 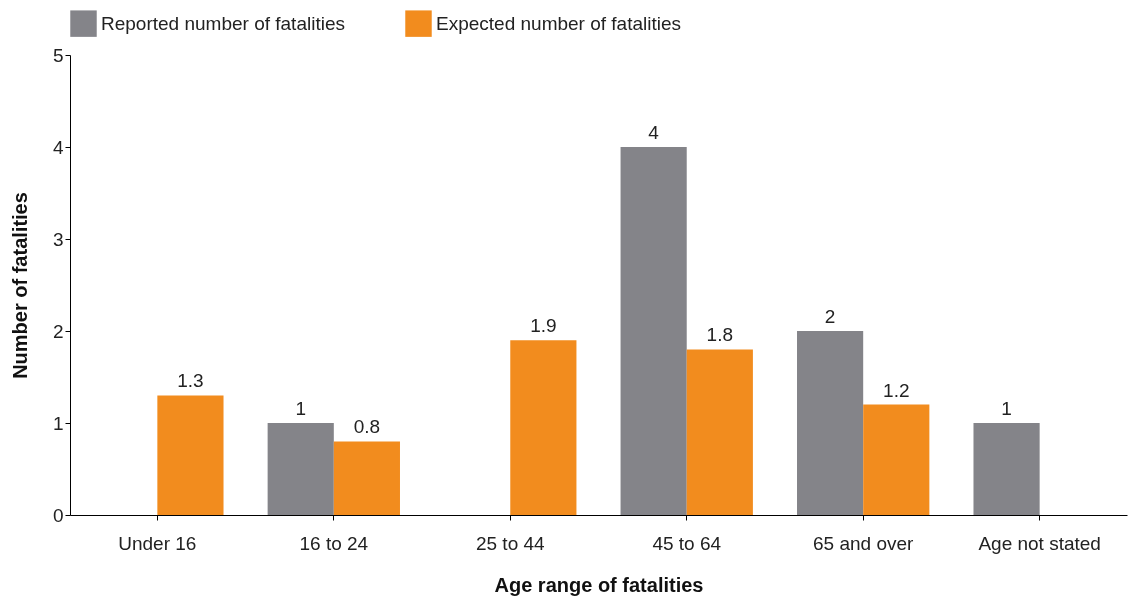 What do you see at coordinates (157, 543) in the screenshot?
I see `x-tick-label: Under 16` at bounding box center [157, 543].